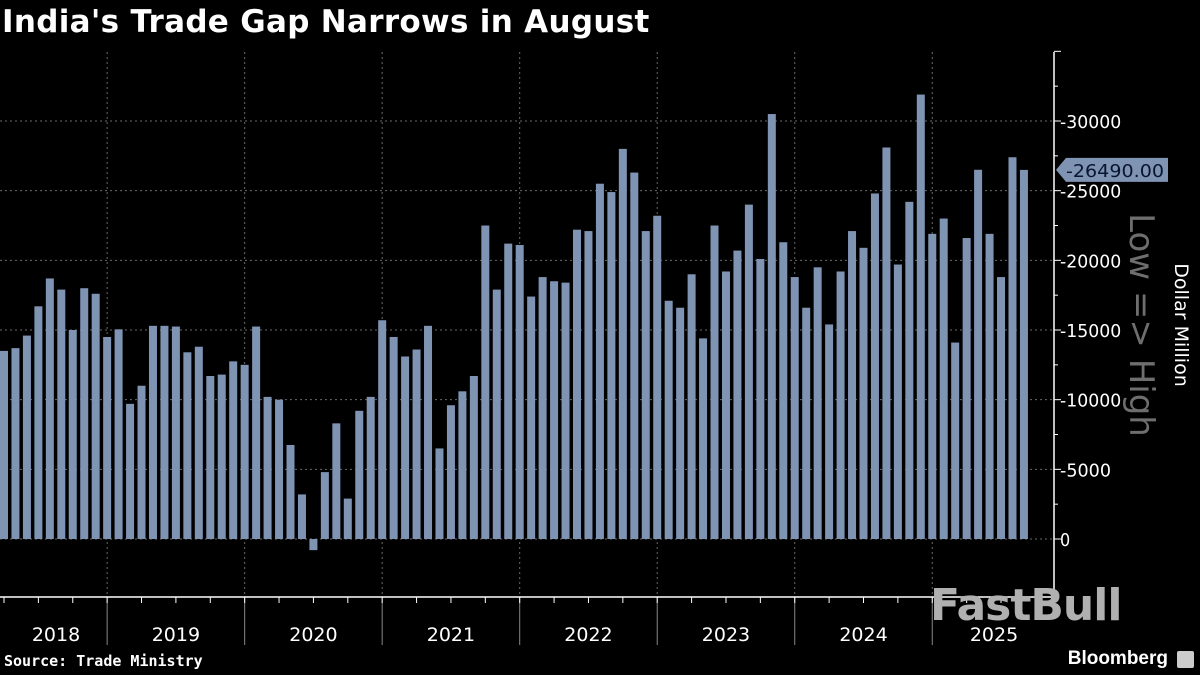  Describe the element at coordinates (1090, 261) in the screenshot. I see `y-tick-label: -20000` at that location.